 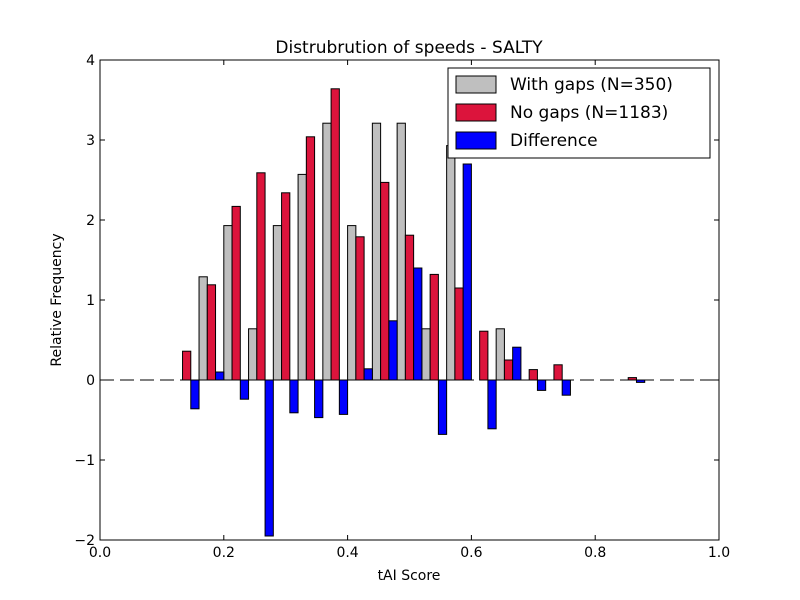 What do you see at coordinates (90, 221) in the screenshot?
I see `y-tick-label: 2` at bounding box center [90, 221].